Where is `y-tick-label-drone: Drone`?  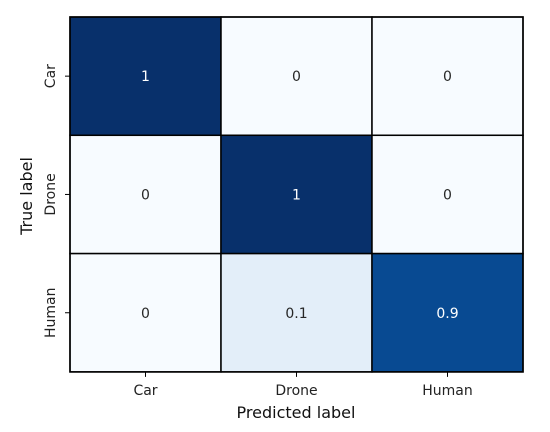 y-tick-label-drone: Drone is located at coordinates (51, 194).